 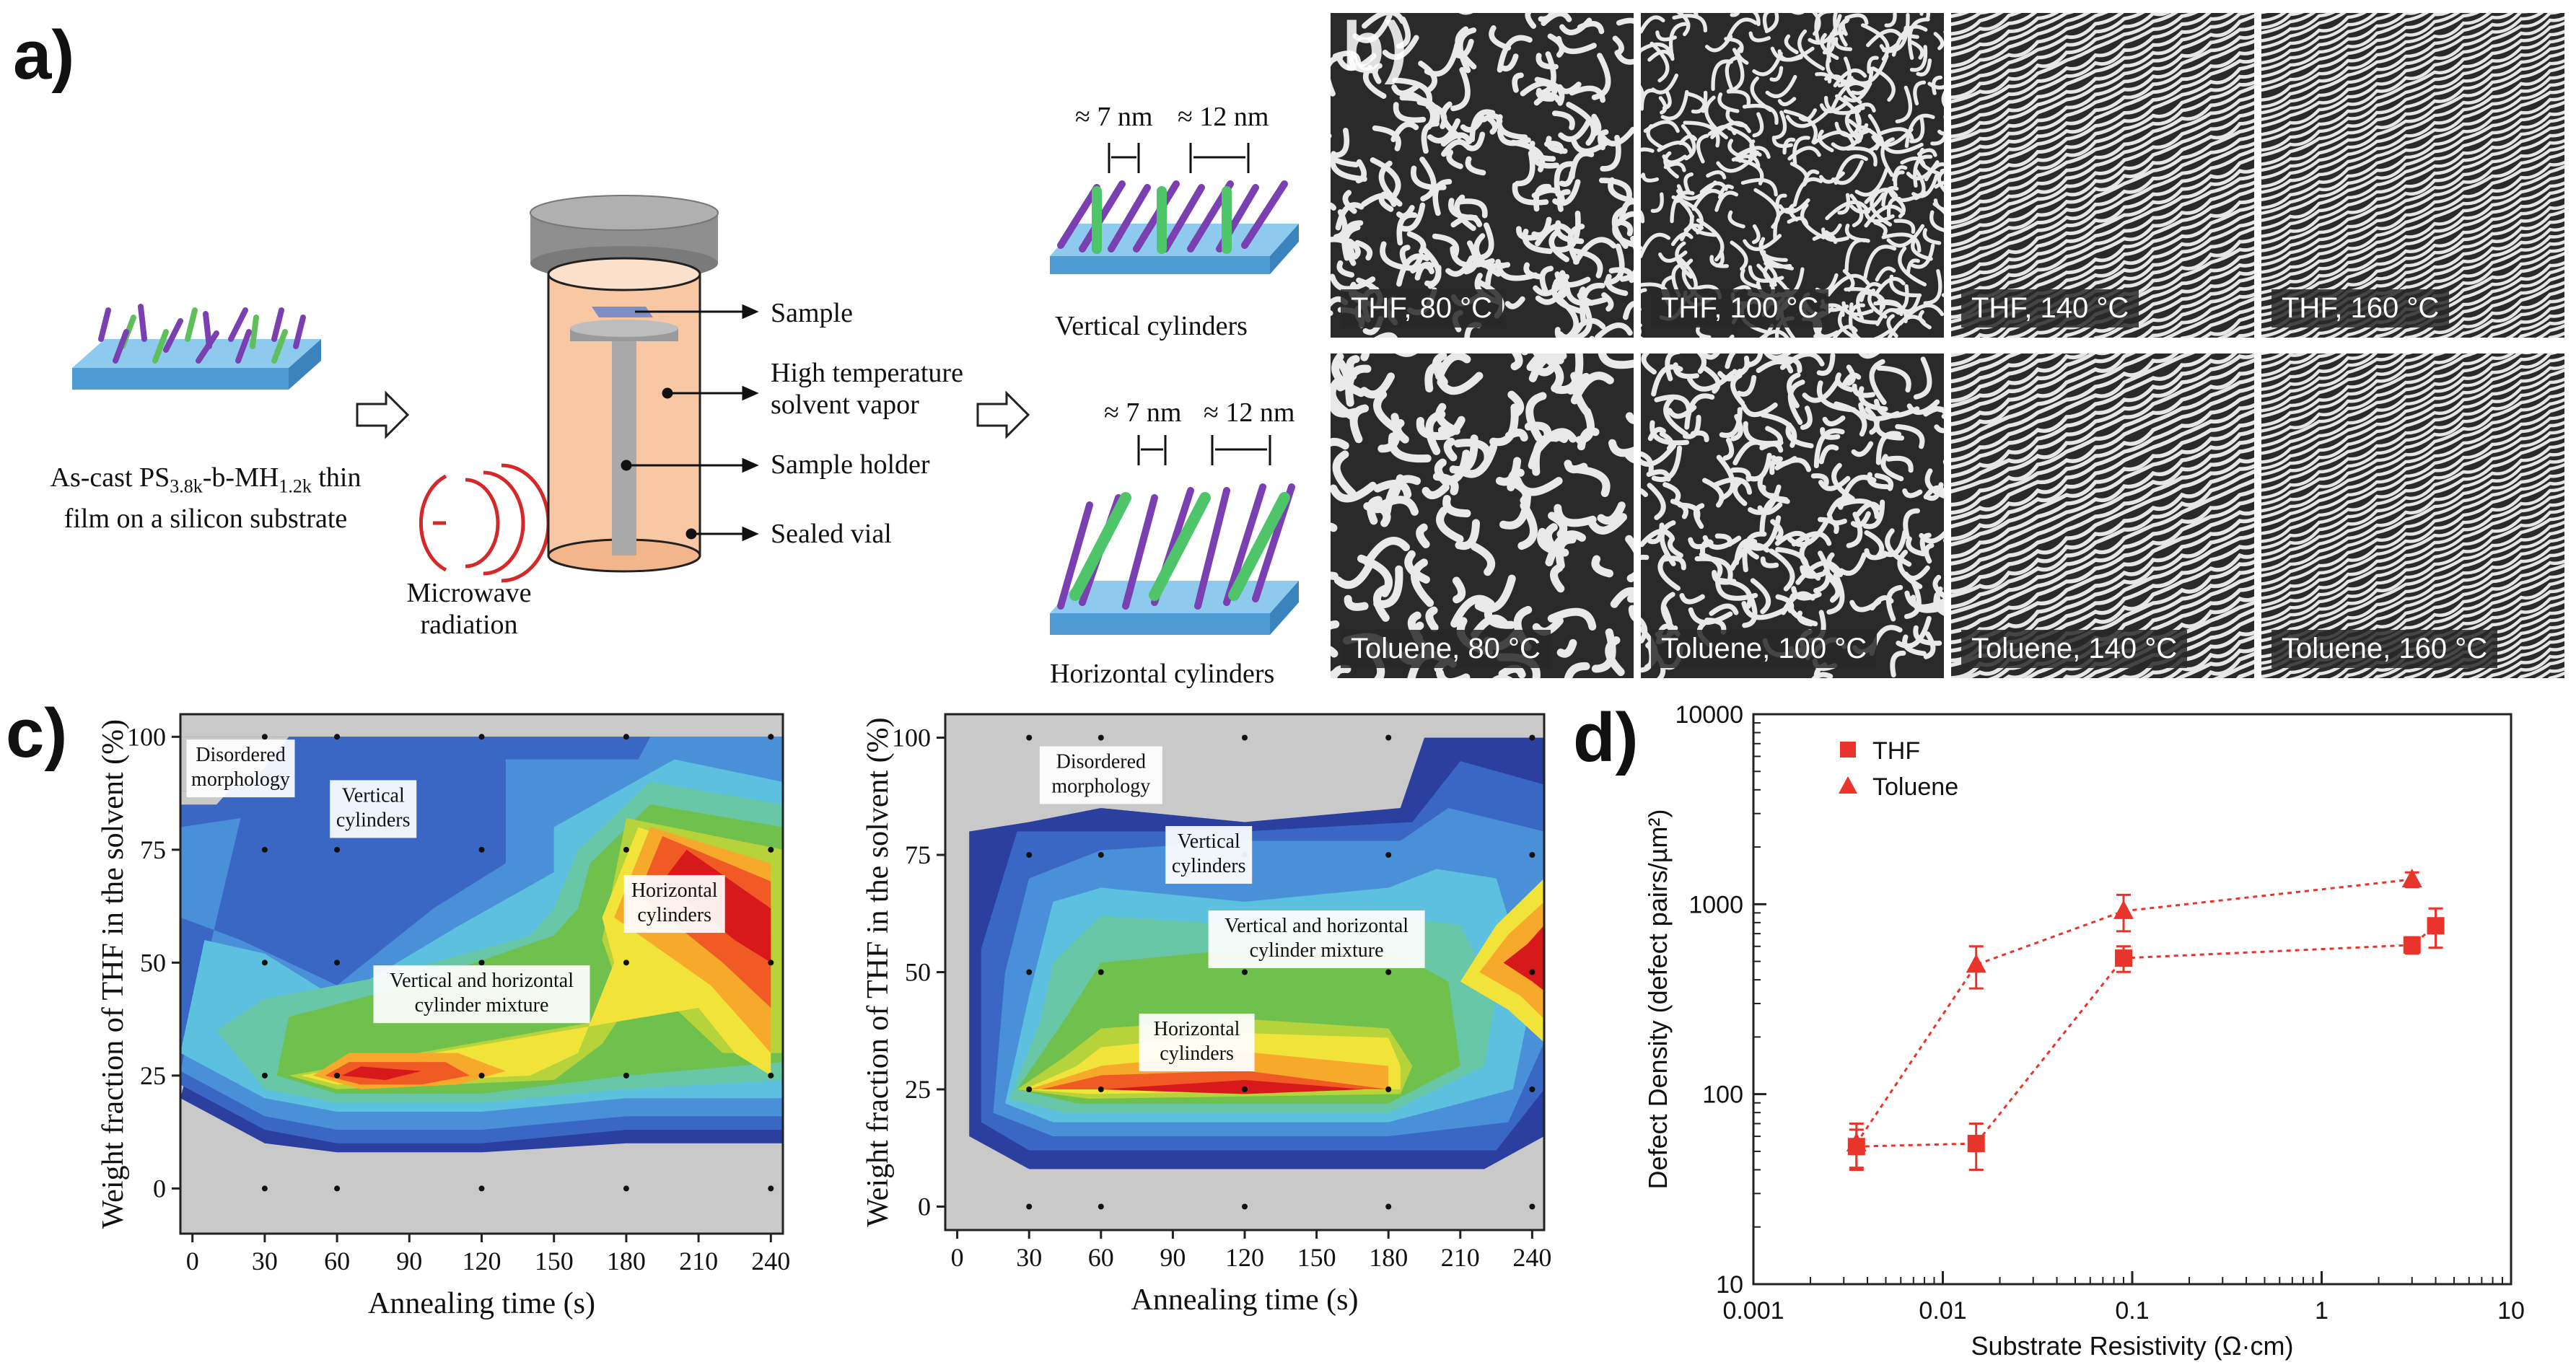 I want to click on svg-text: Vertical, so click(x=373, y=795).